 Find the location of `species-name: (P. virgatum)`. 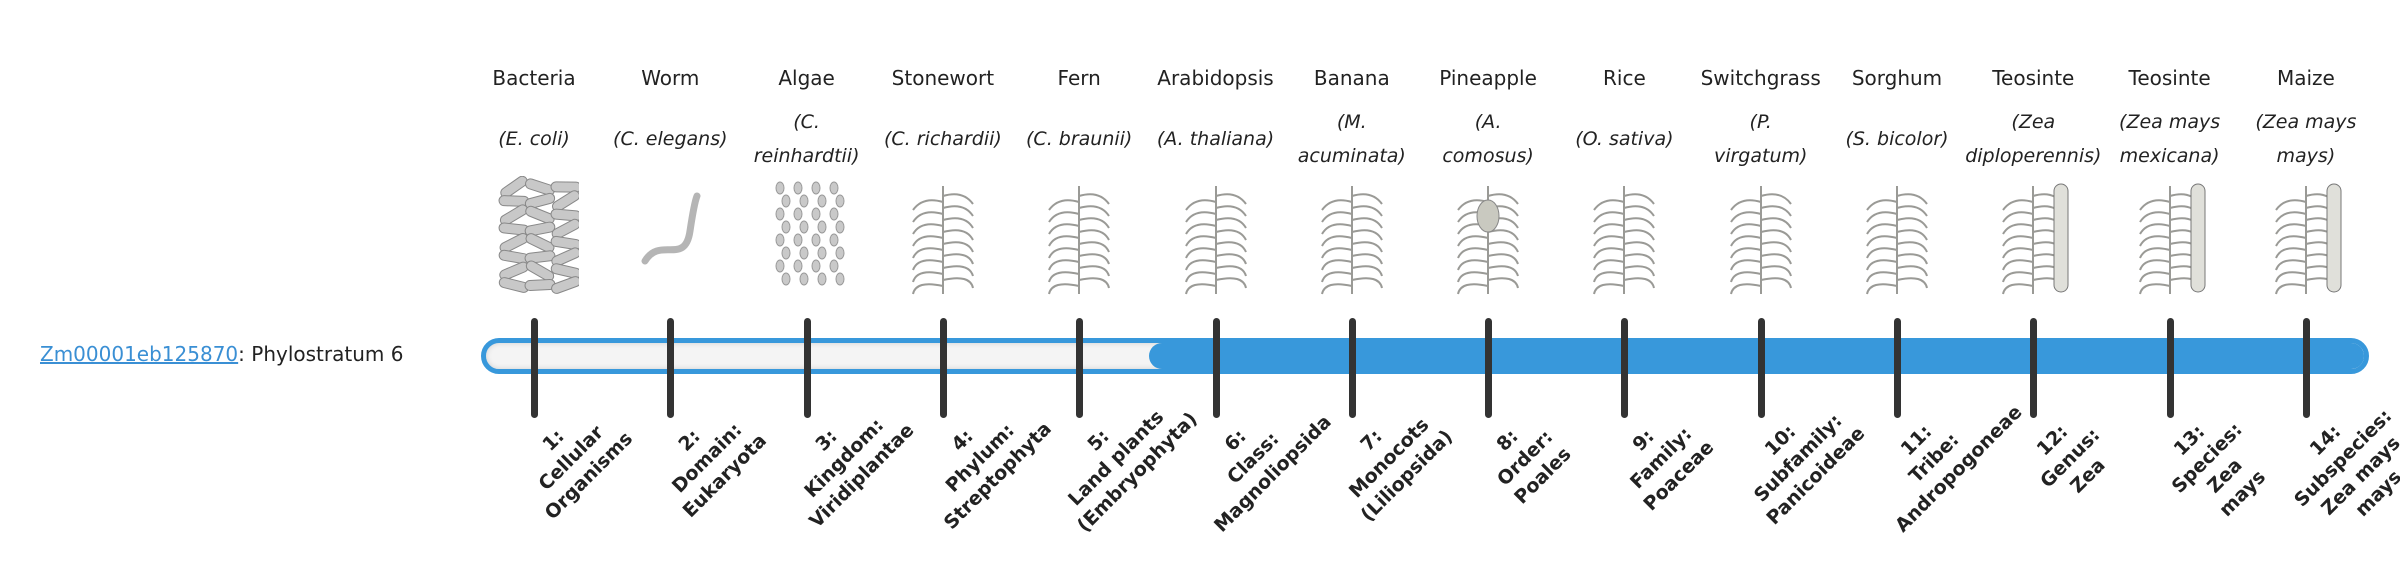

species-name: (P. virgatum) is located at coordinates (1761, 139).